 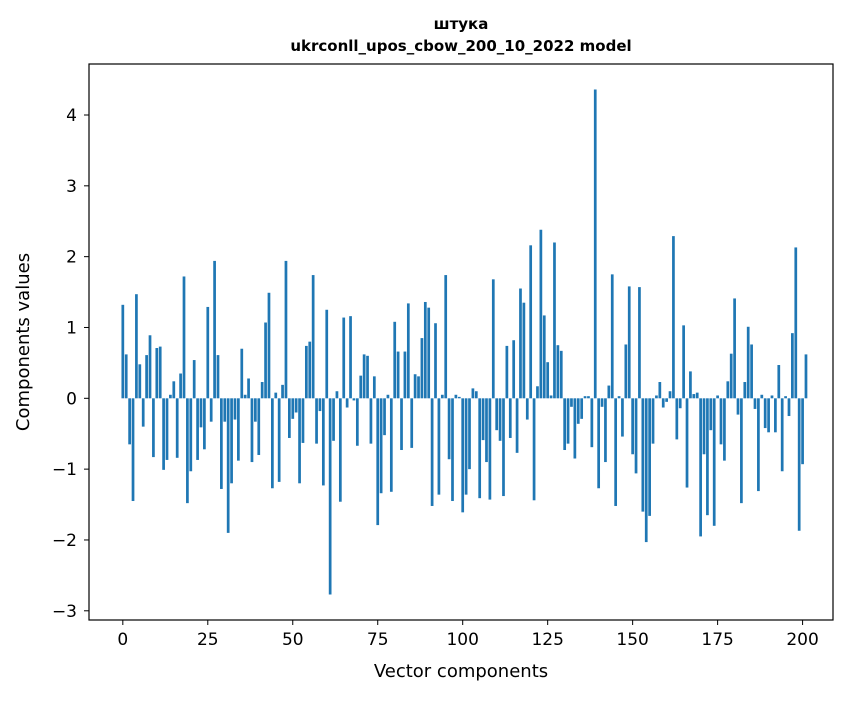 I want to click on y-axis-label: Components values, so click(x=23, y=342).